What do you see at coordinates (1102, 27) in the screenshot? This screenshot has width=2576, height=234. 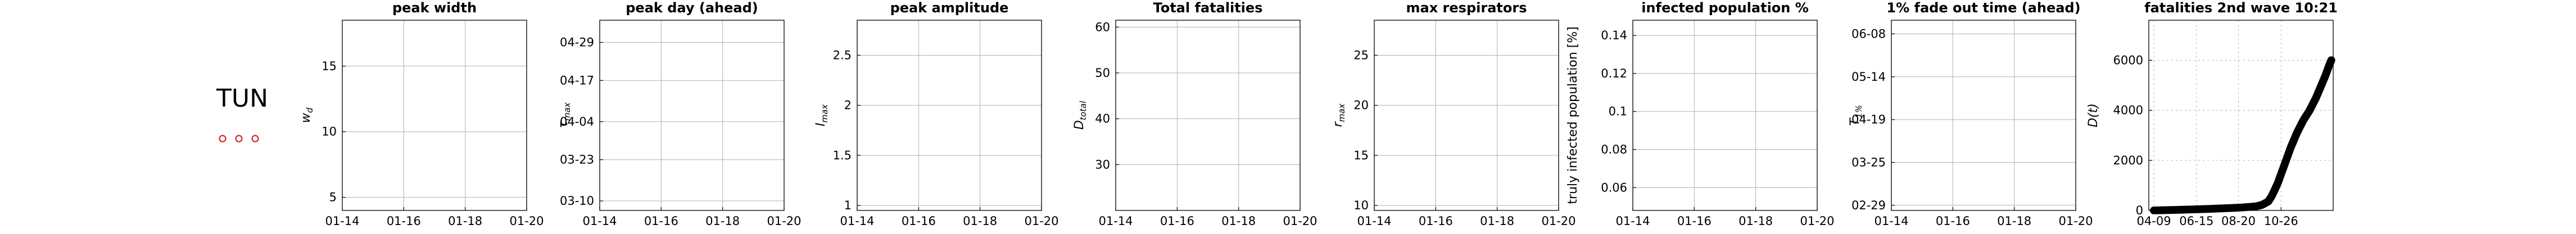 I see `y-tick-label: 60` at bounding box center [1102, 27].